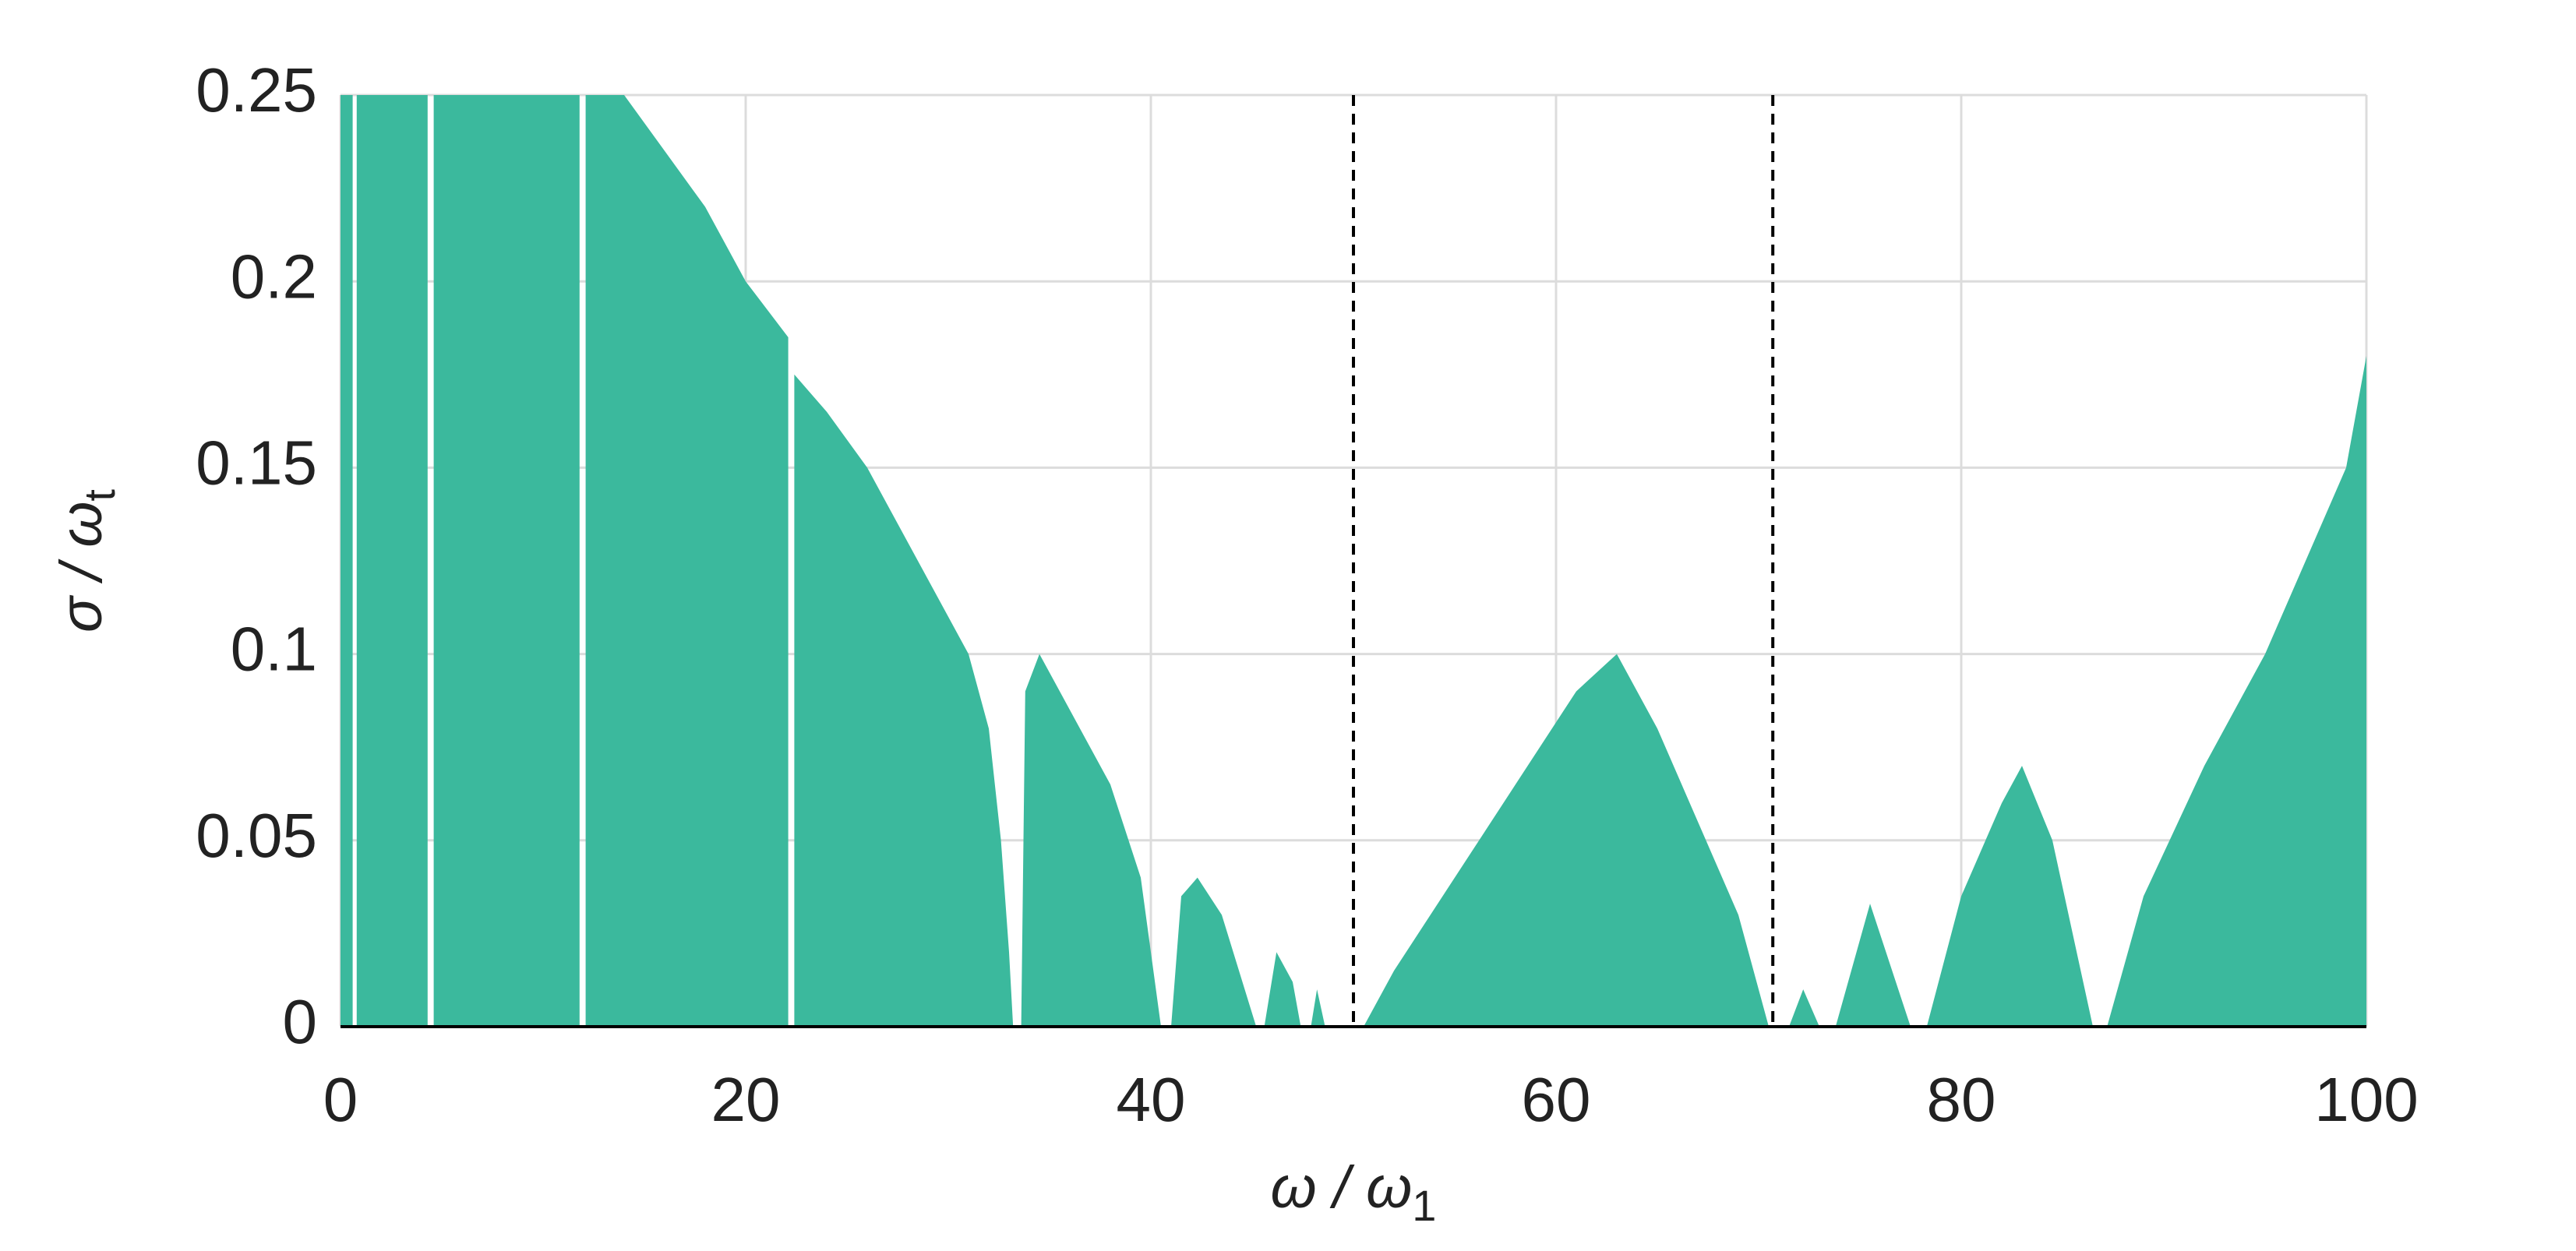  What do you see at coordinates (81, 567) in the screenshot?
I see `y-label-text: σ / ω` at bounding box center [81, 567].